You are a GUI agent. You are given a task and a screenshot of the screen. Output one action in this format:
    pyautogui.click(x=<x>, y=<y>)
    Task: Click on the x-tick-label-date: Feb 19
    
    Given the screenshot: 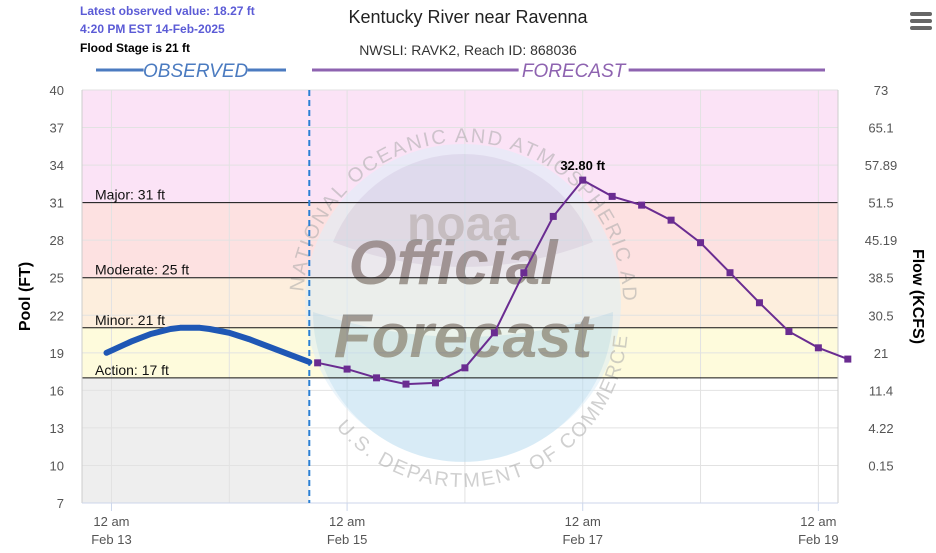 What is the action you would take?
    pyautogui.click(x=818, y=539)
    